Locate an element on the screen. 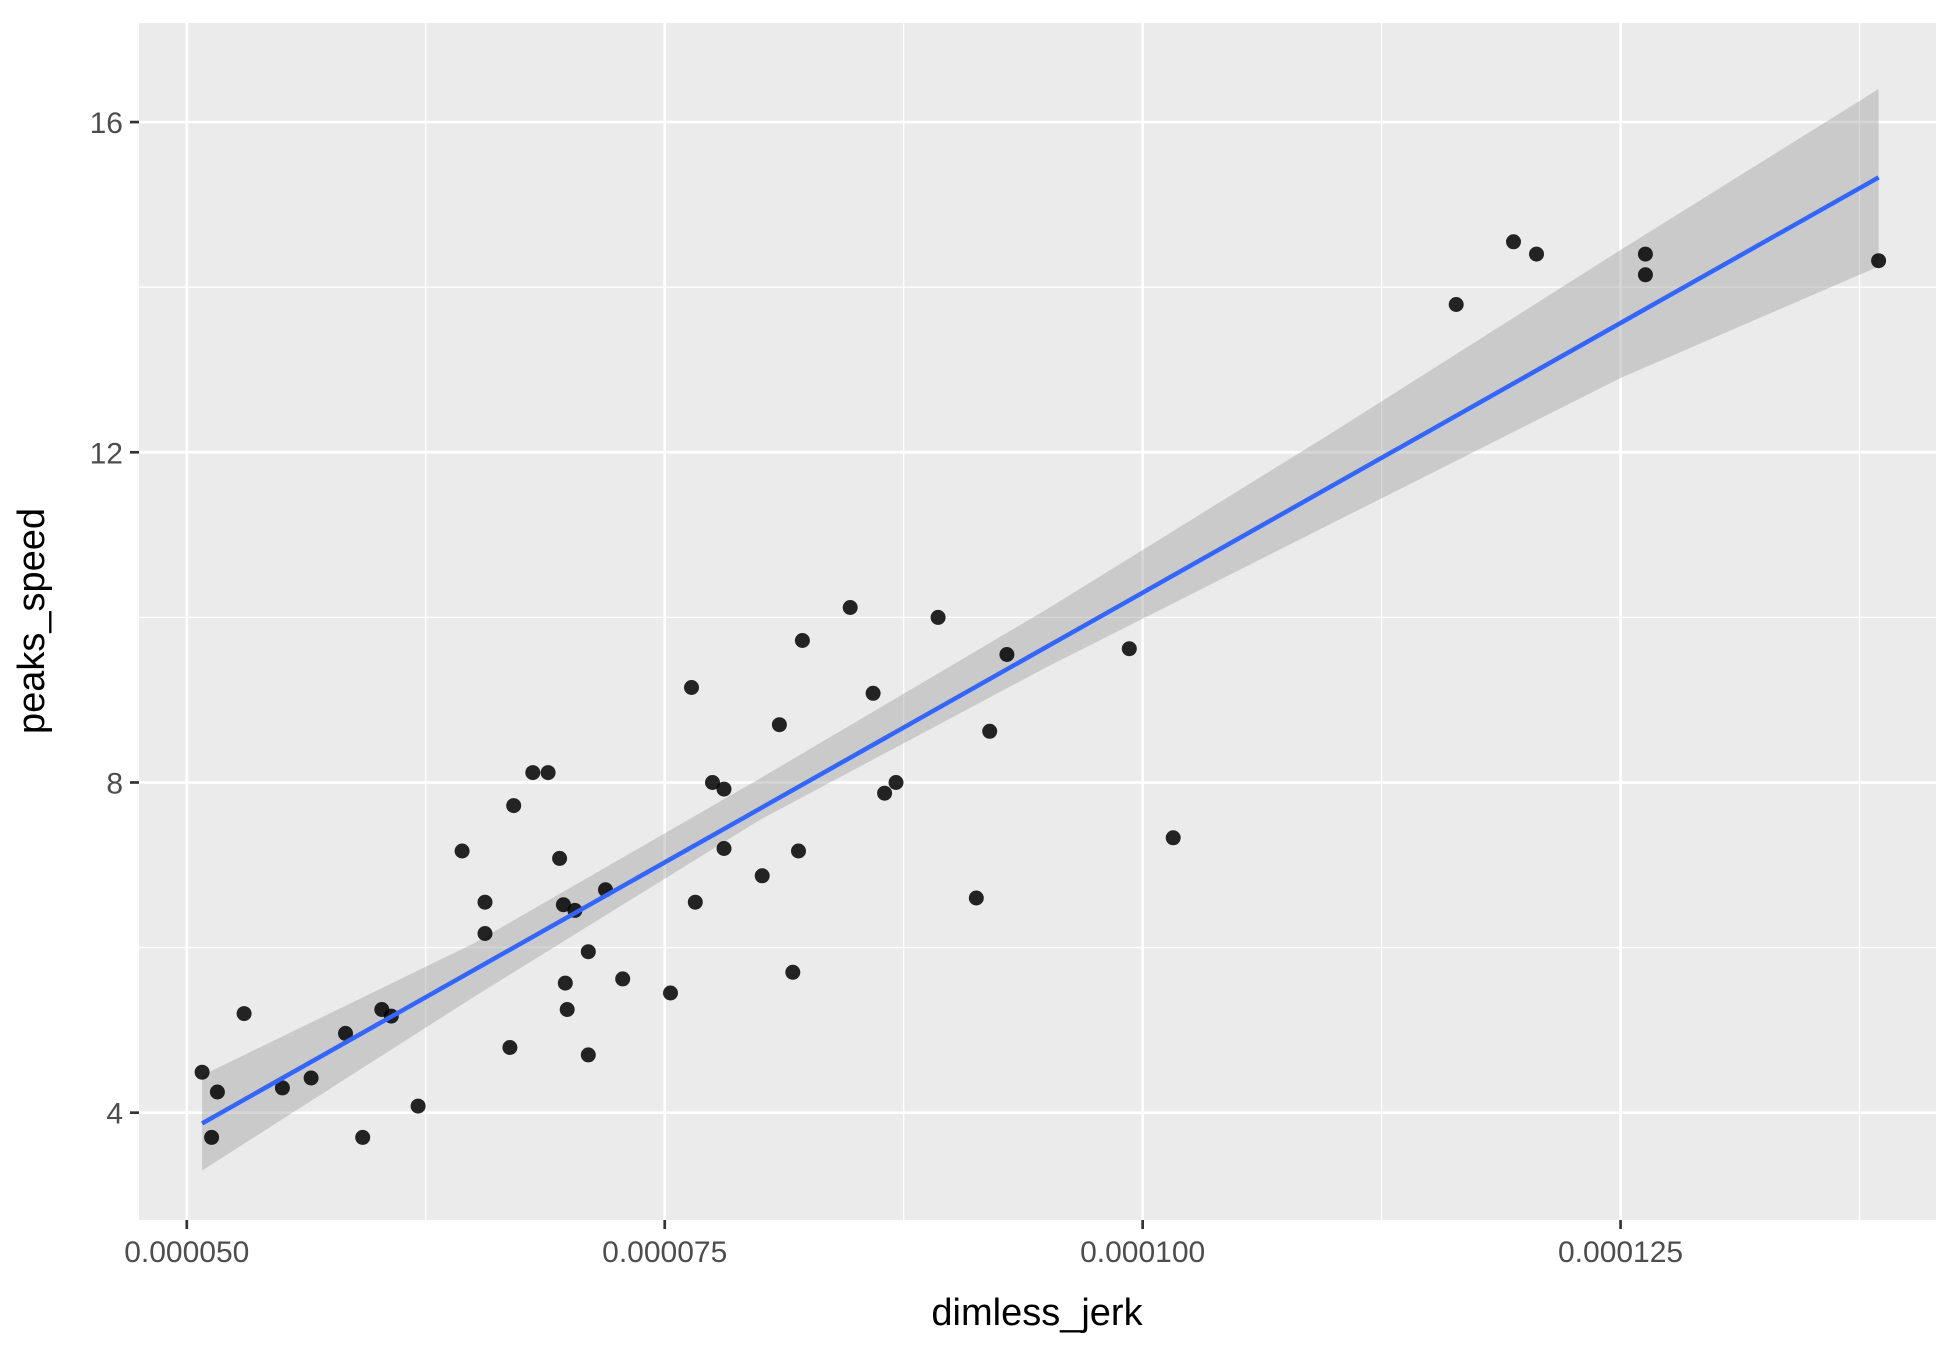 The image size is (1950, 1350). y-tick-label: 8 is located at coordinates (114, 783).